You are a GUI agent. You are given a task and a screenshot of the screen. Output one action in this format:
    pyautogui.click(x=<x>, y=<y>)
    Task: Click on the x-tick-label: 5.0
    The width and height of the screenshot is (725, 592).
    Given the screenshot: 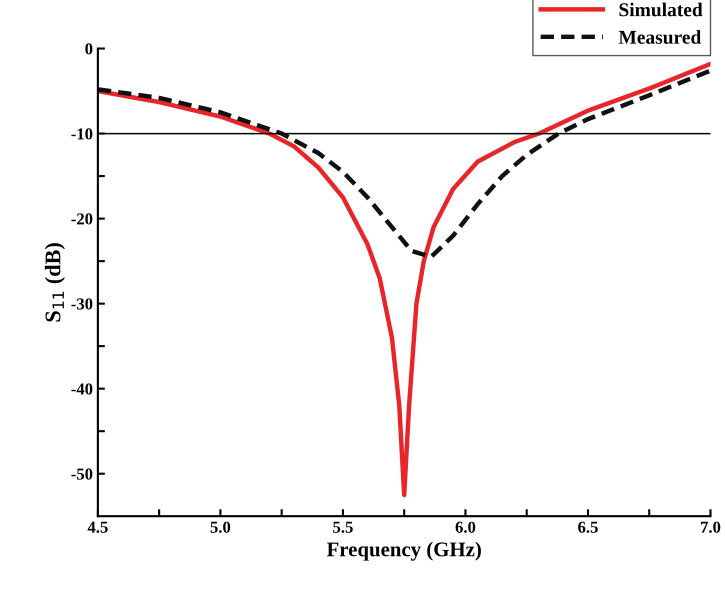 What is the action you would take?
    pyautogui.click(x=220, y=527)
    